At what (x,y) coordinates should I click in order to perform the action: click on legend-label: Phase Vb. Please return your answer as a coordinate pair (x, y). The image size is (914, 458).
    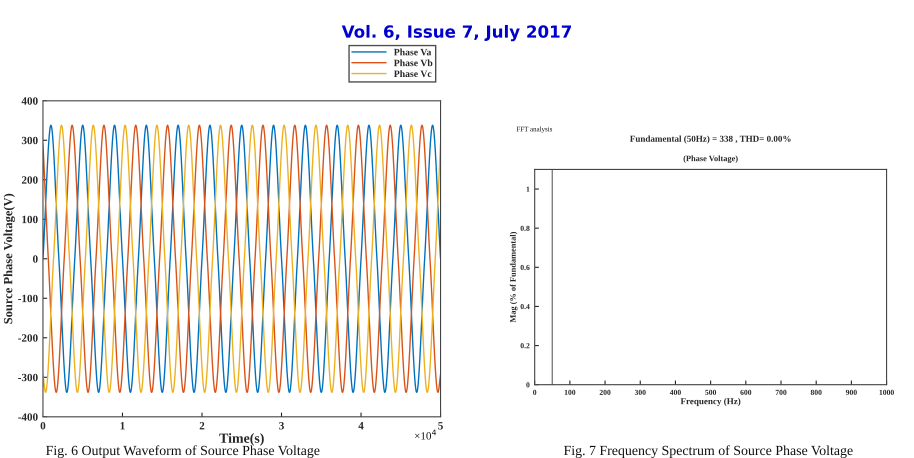
    Looking at the image, I should click on (413, 62).